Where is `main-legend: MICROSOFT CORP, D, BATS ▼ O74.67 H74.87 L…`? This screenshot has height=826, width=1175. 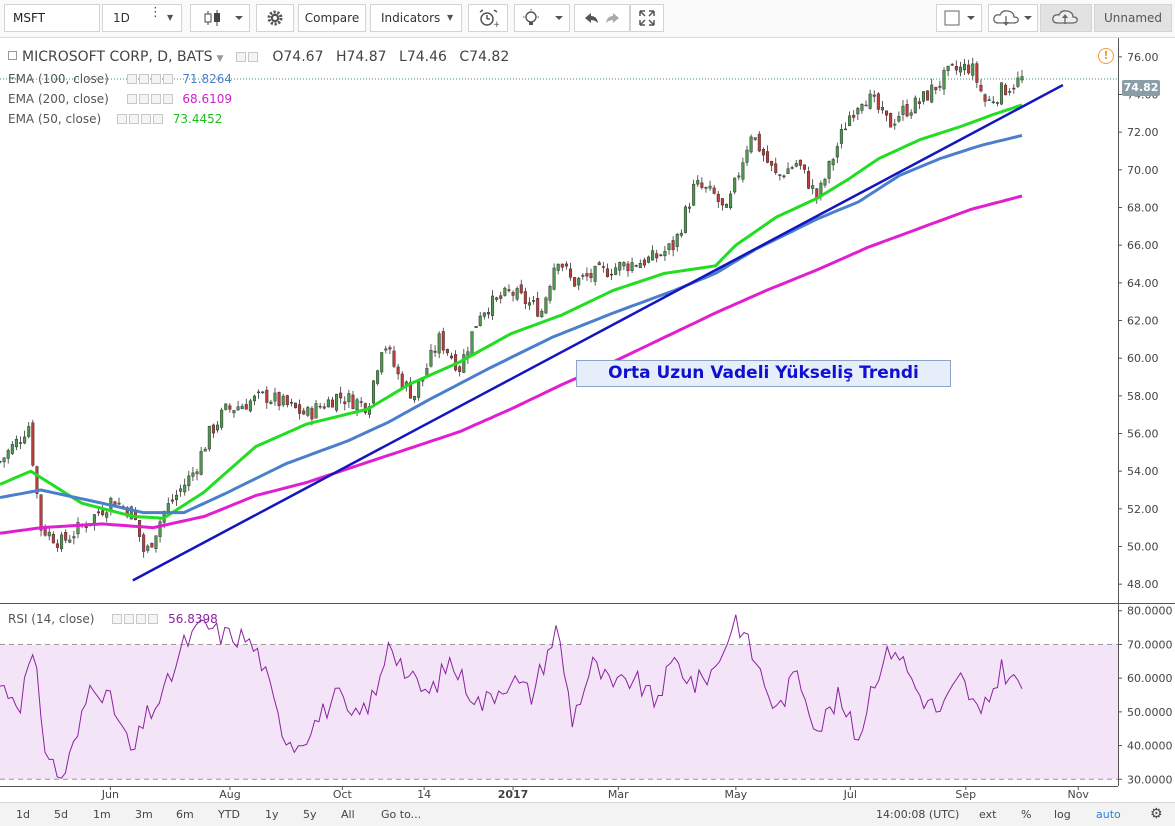
main-legend: MICROSOFT CORP, D, BATS ▼ O74.67 H74.87 L… is located at coordinates (258, 57).